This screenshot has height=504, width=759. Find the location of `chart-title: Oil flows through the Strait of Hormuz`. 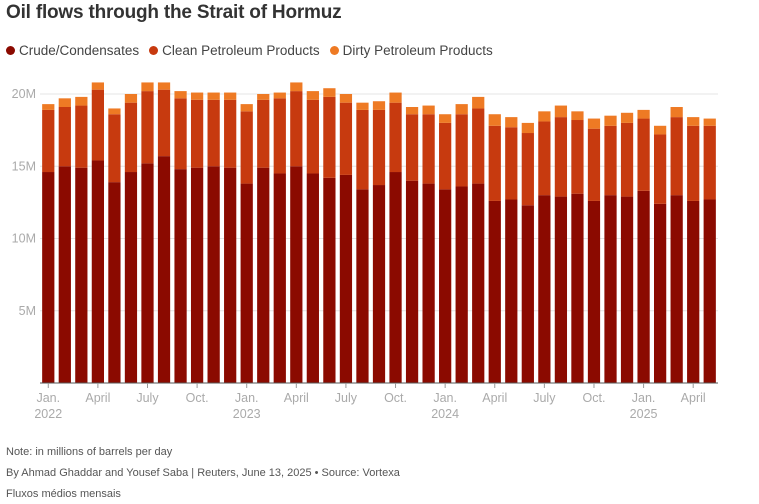

chart-title: Oil flows through the Strait of Hormuz is located at coordinates (174, 12).